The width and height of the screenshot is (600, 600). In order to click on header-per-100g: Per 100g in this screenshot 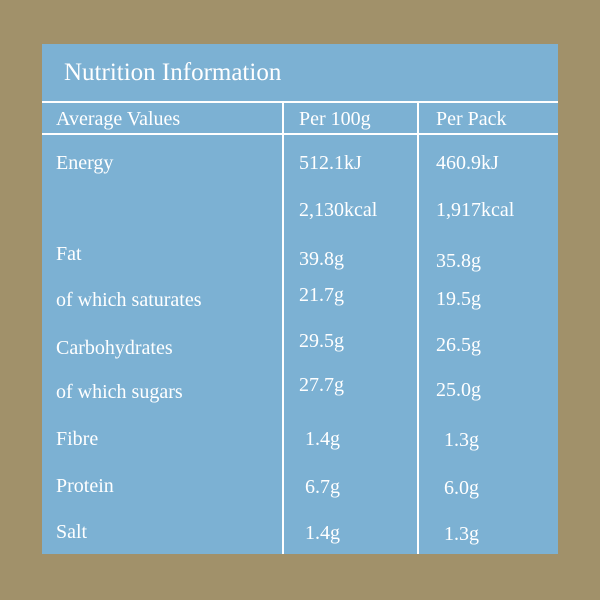, I will do `click(335, 119)`.